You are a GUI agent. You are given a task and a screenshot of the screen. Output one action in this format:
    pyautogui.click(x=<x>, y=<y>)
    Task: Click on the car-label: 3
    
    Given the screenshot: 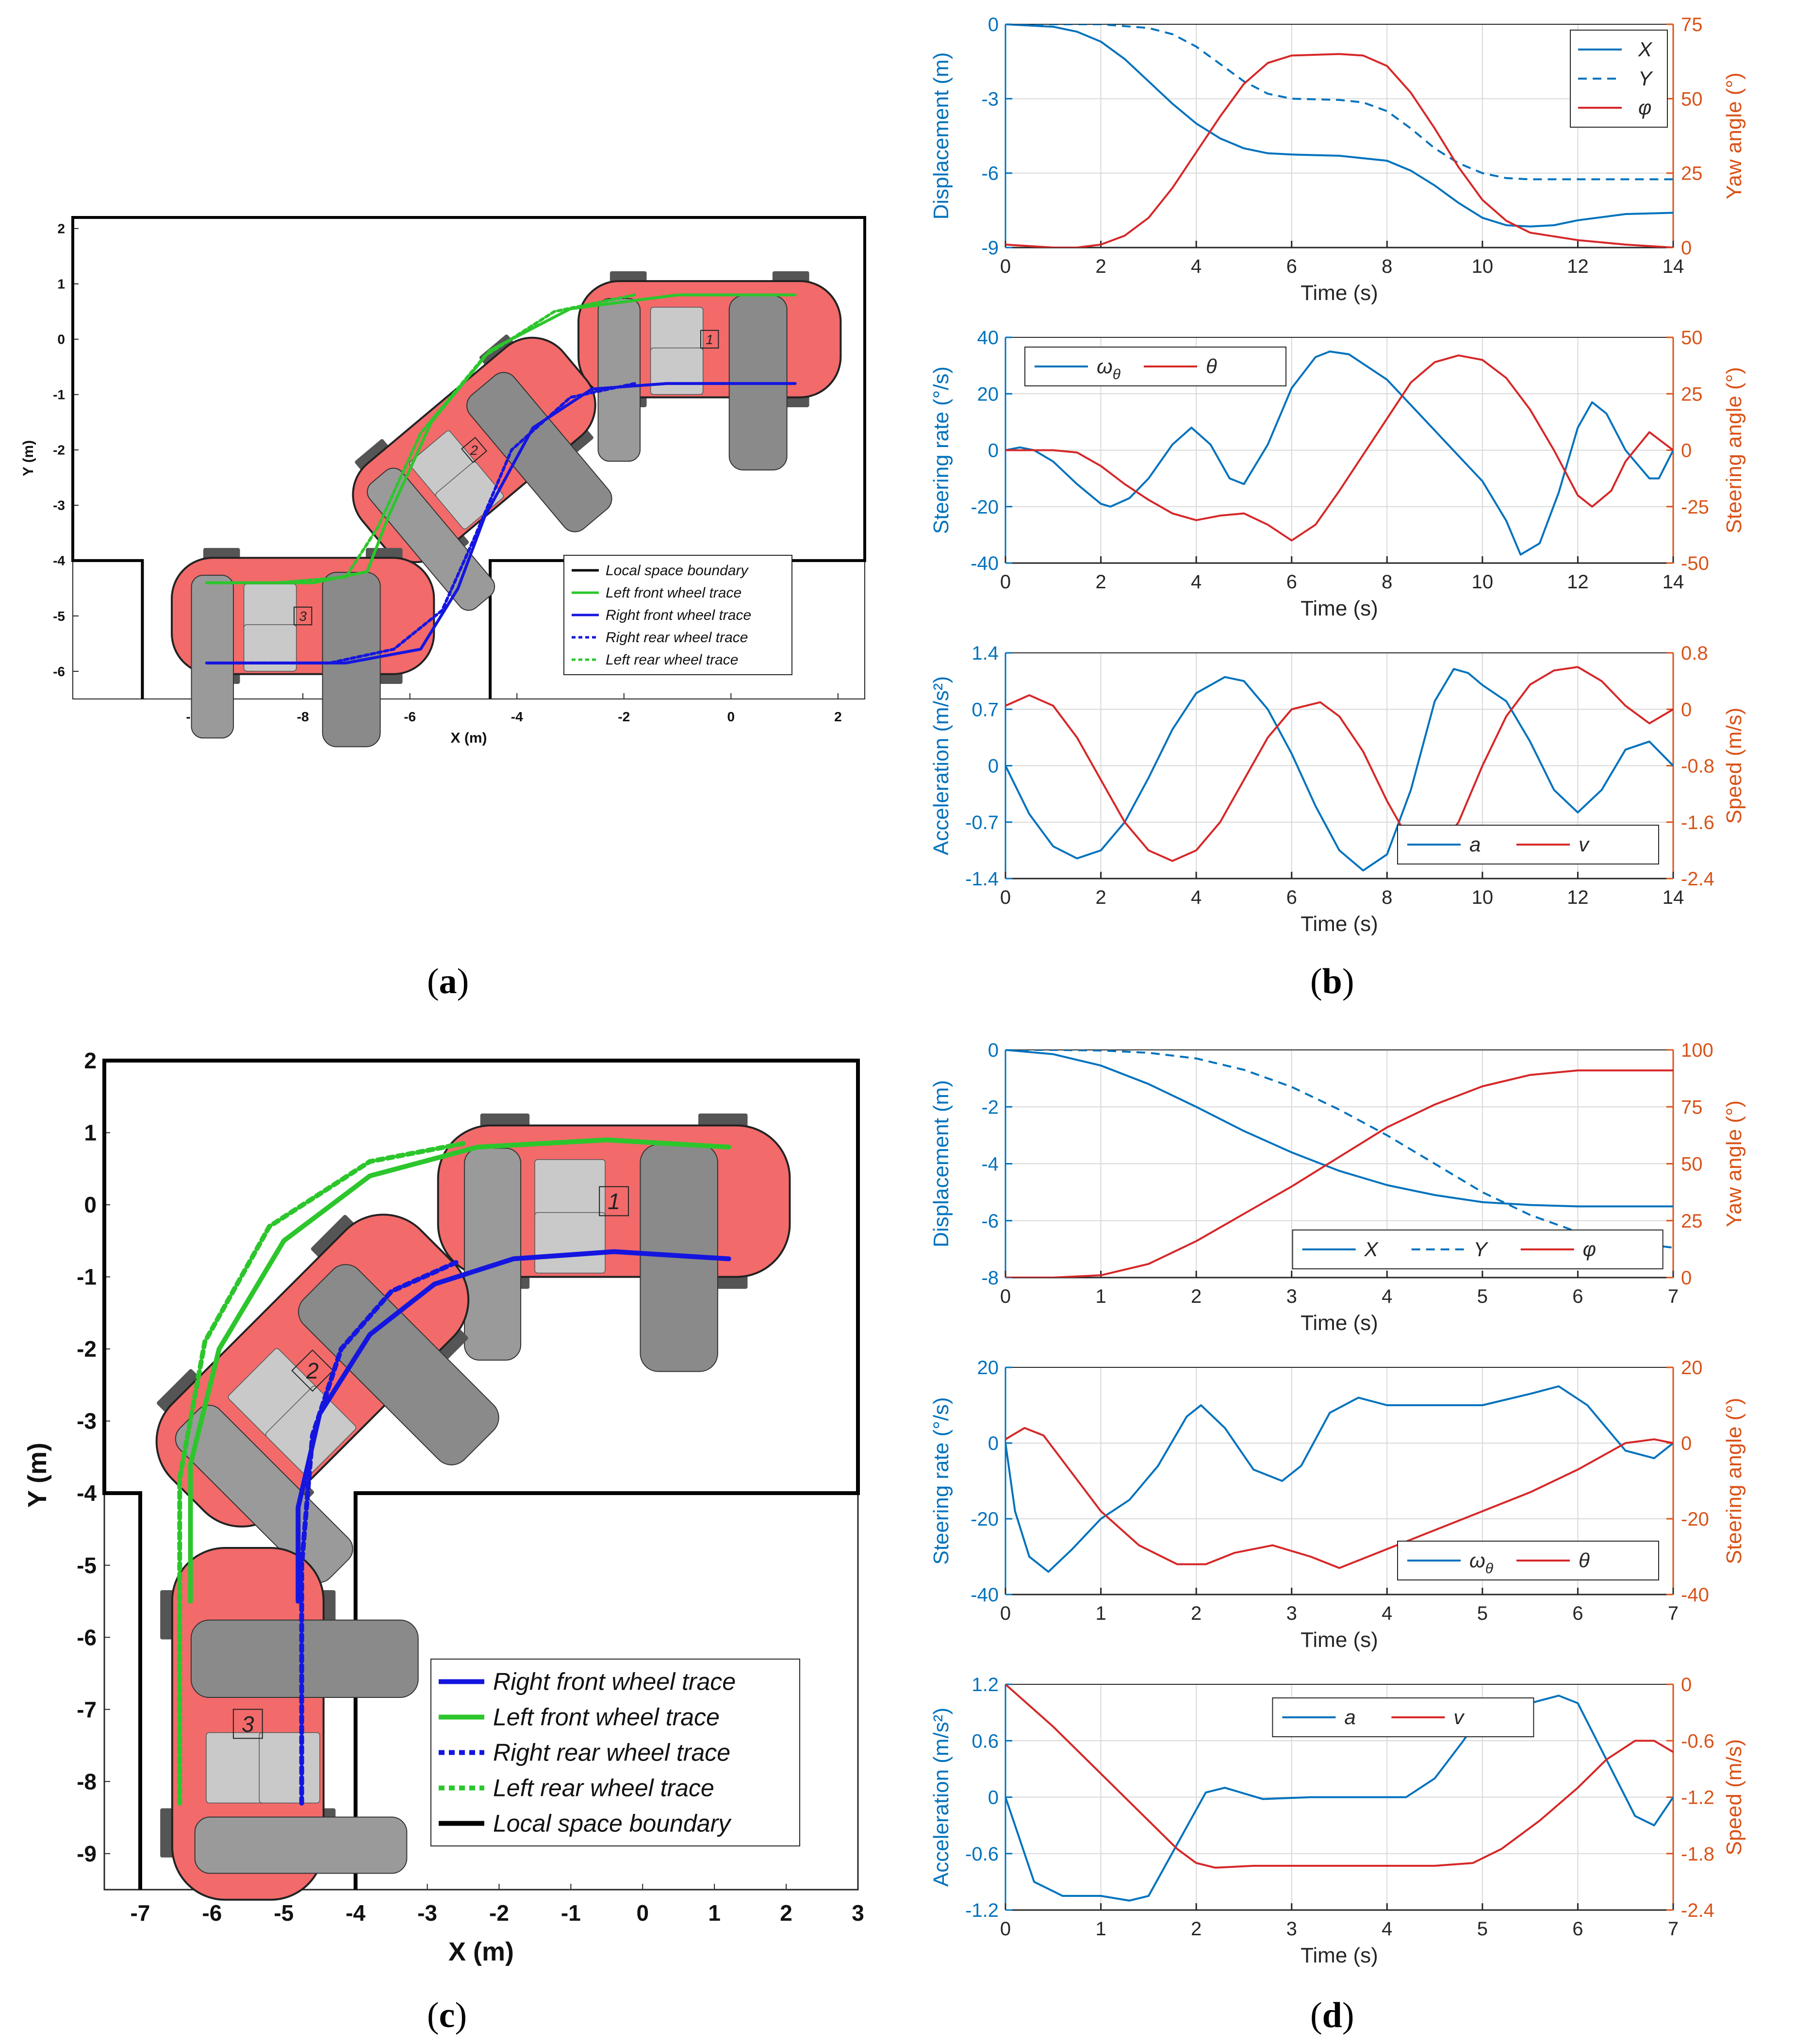 What is the action you would take?
    pyautogui.click(x=303, y=616)
    